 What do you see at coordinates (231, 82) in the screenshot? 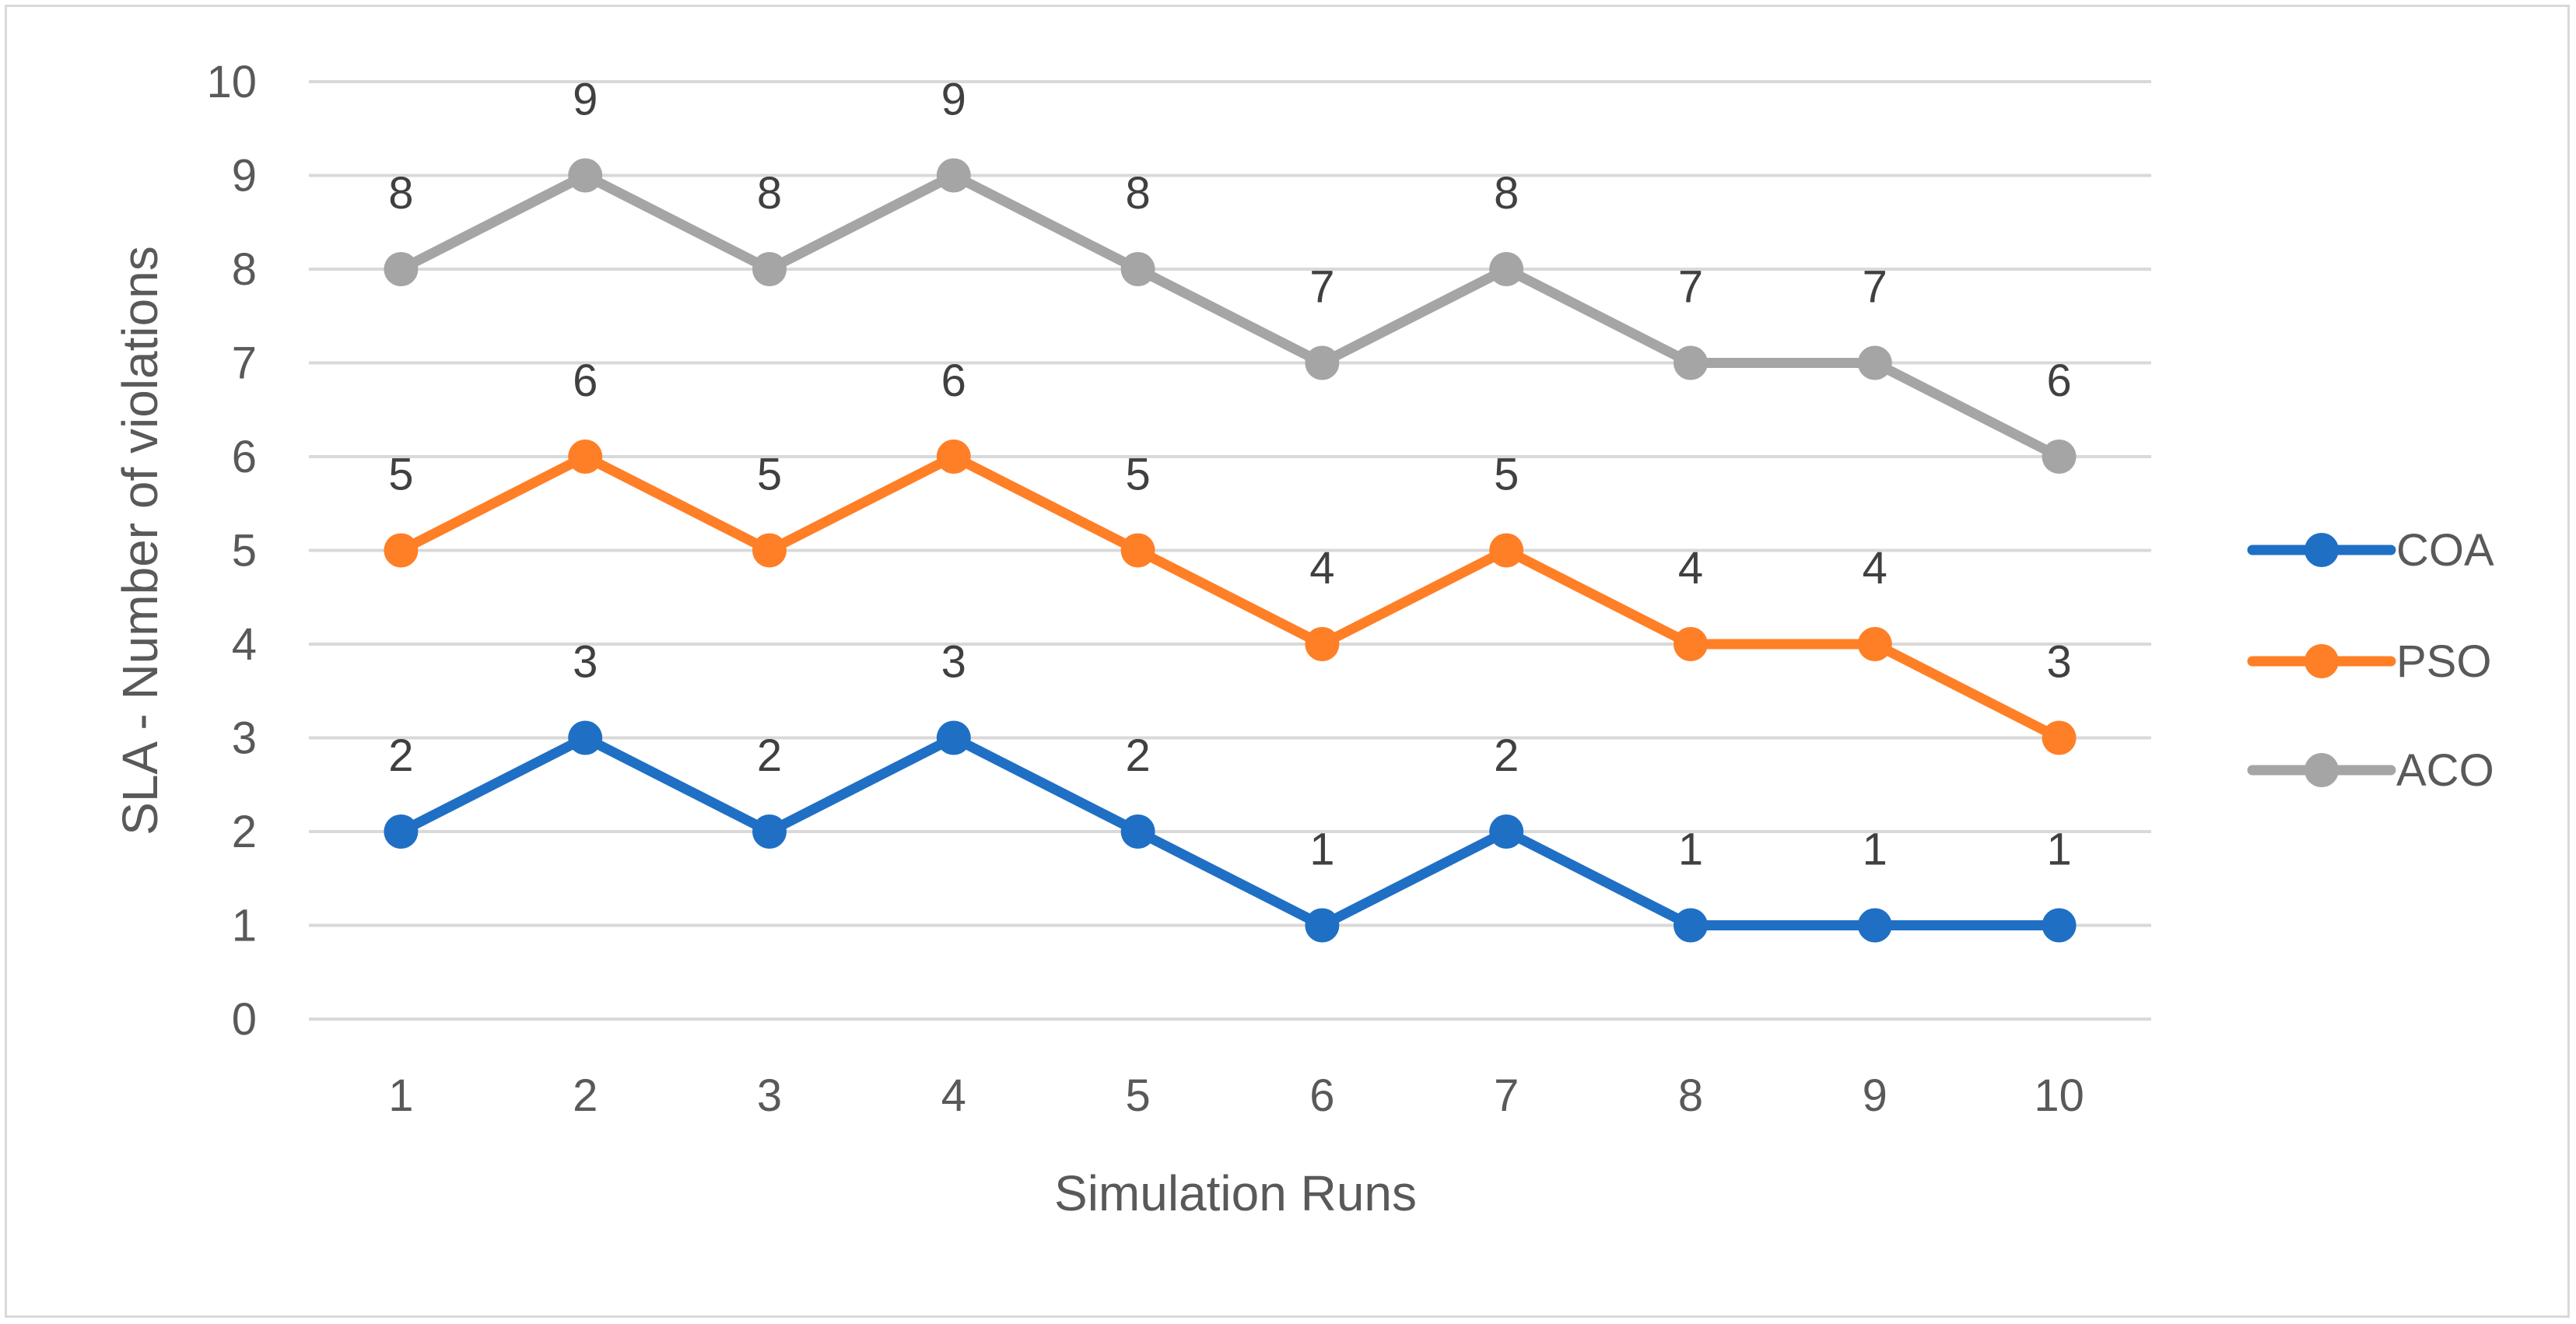
I see `y-tick-label: 10` at bounding box center [231, 82].